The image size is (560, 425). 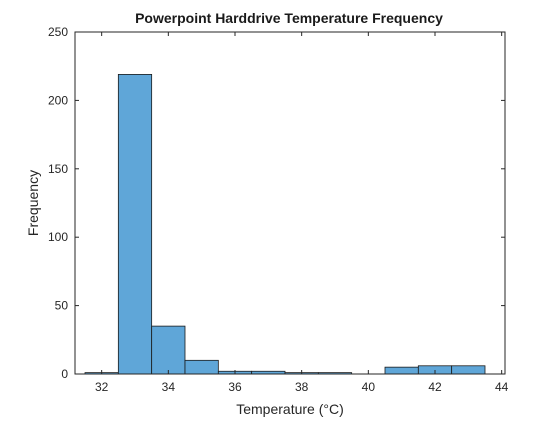 What do you see at coordinates (235, 387) in the screenshot?
I see `x-tick-label-2: 36` at bounding box center [235, 387].